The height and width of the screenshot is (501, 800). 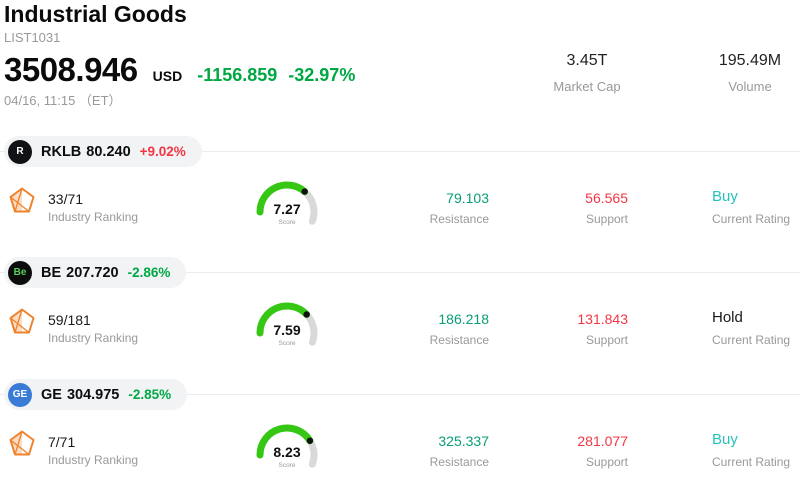 I want to click on stock-pill-rklb: R RKLB 80.240 +9.02%, so click(x=103, y=151).